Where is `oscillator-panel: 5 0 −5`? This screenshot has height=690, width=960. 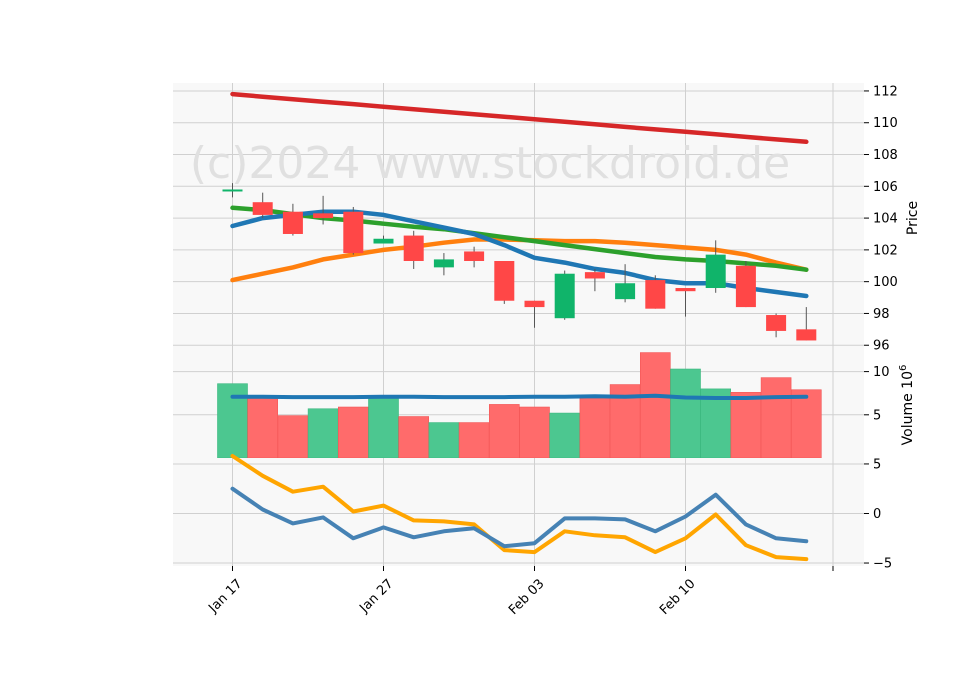 oscillator-panel: 5 0 −5 is located at coordinates (532, 513).